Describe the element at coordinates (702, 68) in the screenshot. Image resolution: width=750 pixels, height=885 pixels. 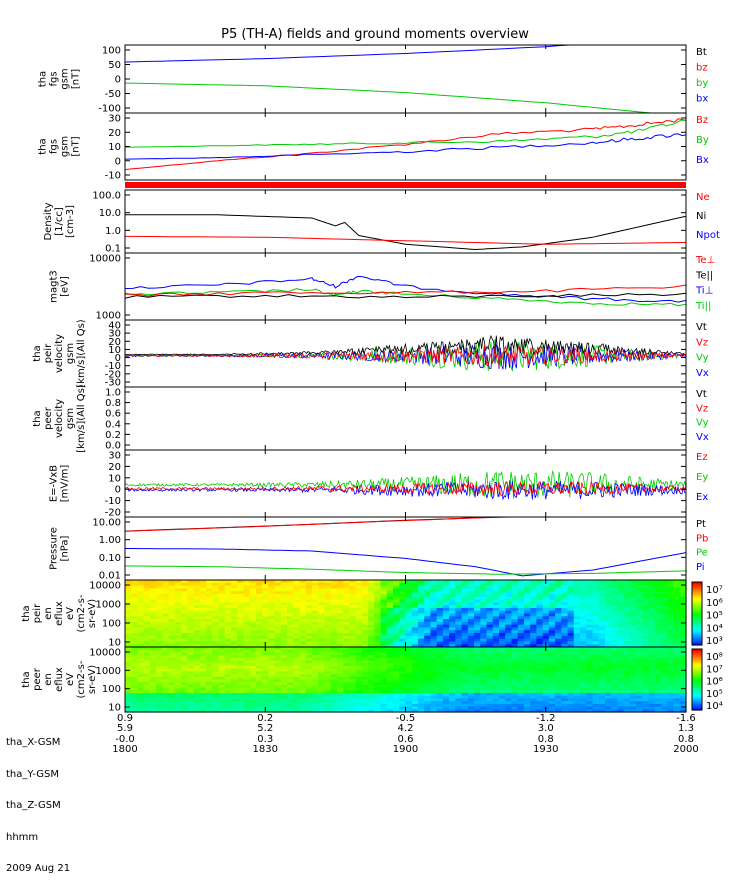
I see `legend-bz: bz` at that location.